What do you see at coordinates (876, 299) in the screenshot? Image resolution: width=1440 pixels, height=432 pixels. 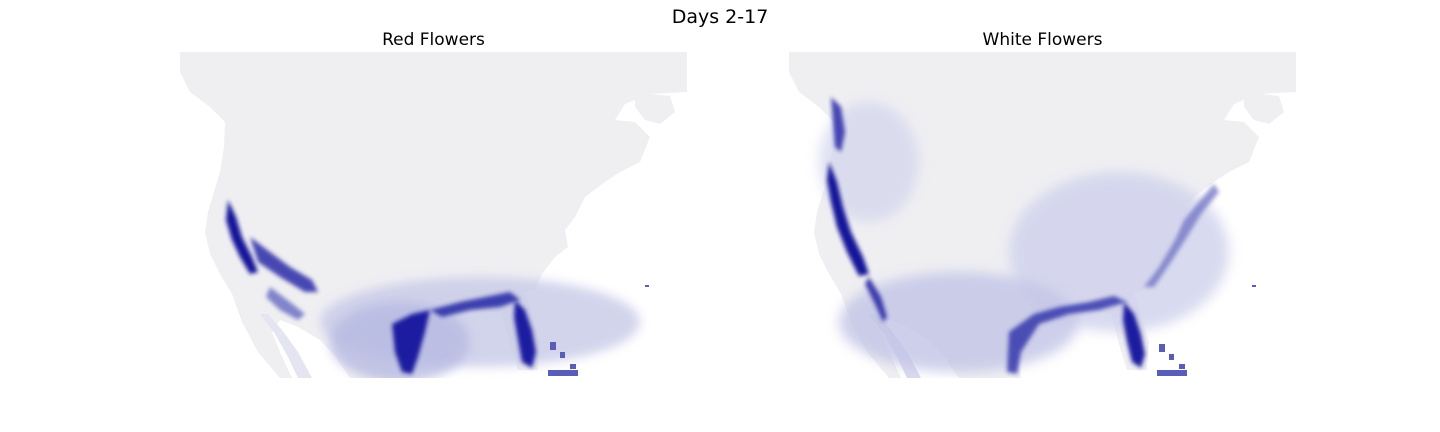 I see `hotspot-baja` at bounding box center [876, 299].